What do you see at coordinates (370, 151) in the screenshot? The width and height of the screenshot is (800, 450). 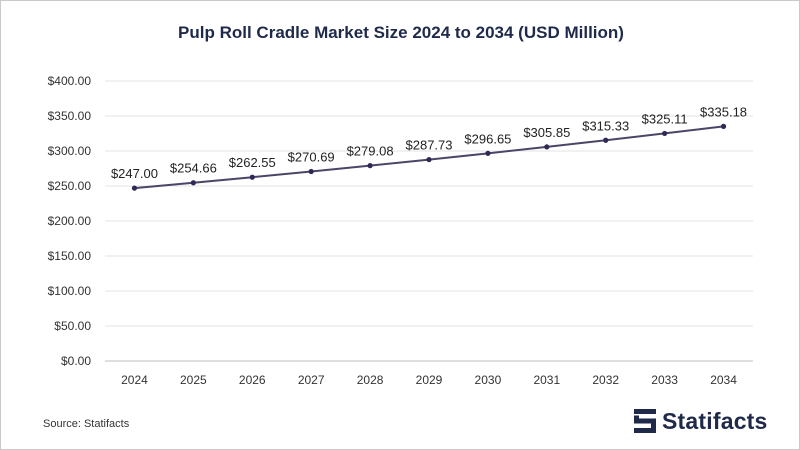 I see `data-label: $279.08` at bounding box center [370, 151].